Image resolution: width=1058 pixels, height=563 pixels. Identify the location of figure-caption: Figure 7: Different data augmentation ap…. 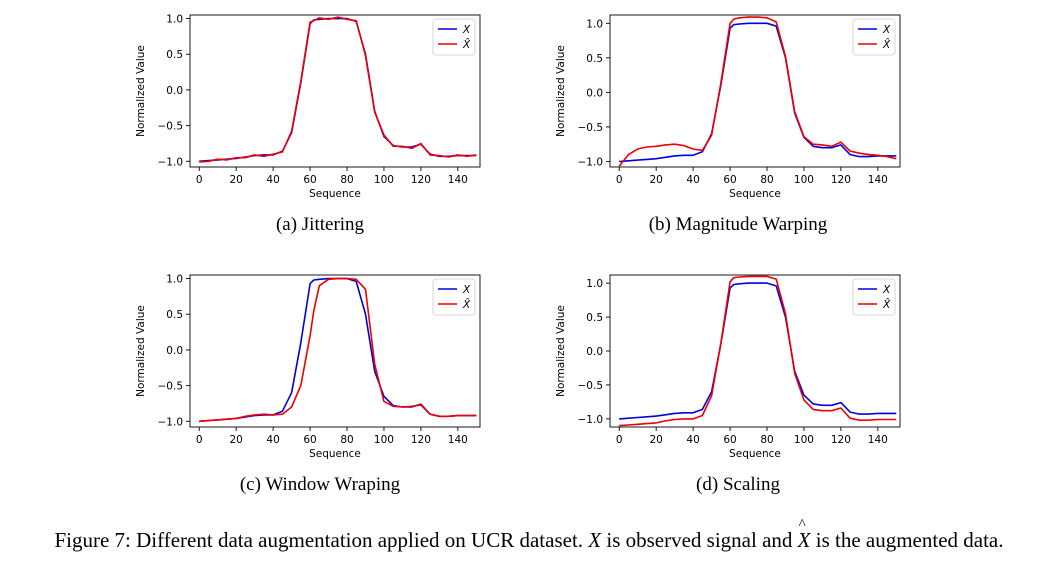
(529, 535).